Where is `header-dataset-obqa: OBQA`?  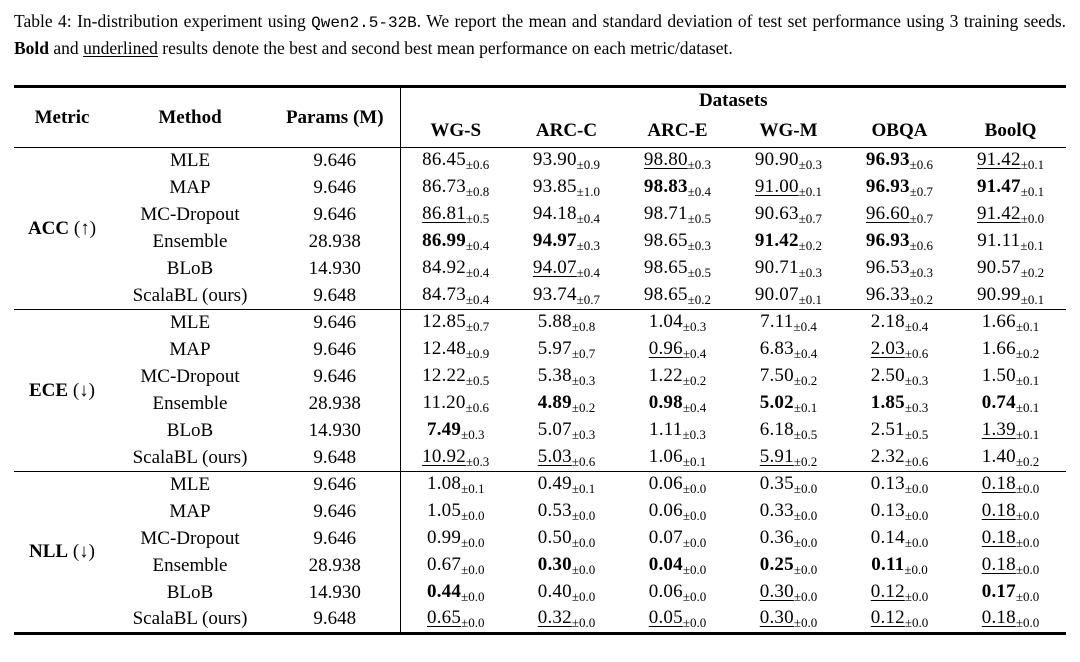
header-dataset-obqa: OBQA is located at coordinates (899, 130).